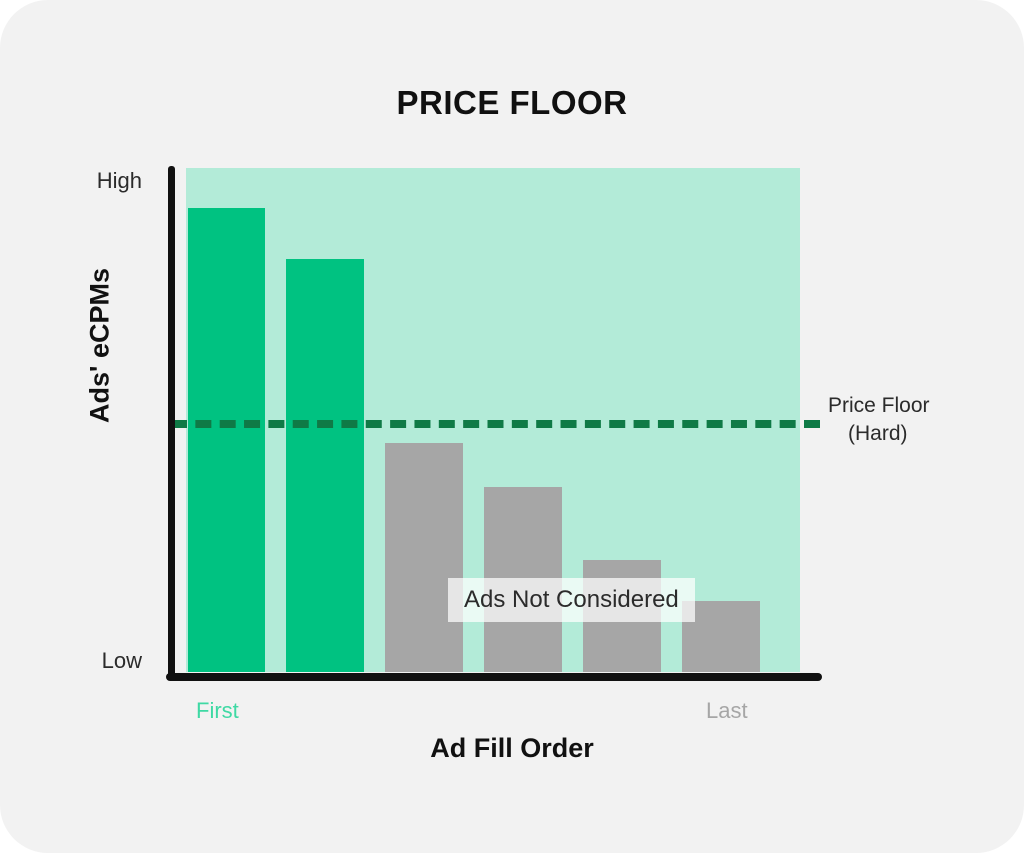 The width and height of the screenshot is (1024, 853). What do you see at coordinates (171, 422) in the screenshot?
I see `y-axis-line` at bounding box center [171, 422].